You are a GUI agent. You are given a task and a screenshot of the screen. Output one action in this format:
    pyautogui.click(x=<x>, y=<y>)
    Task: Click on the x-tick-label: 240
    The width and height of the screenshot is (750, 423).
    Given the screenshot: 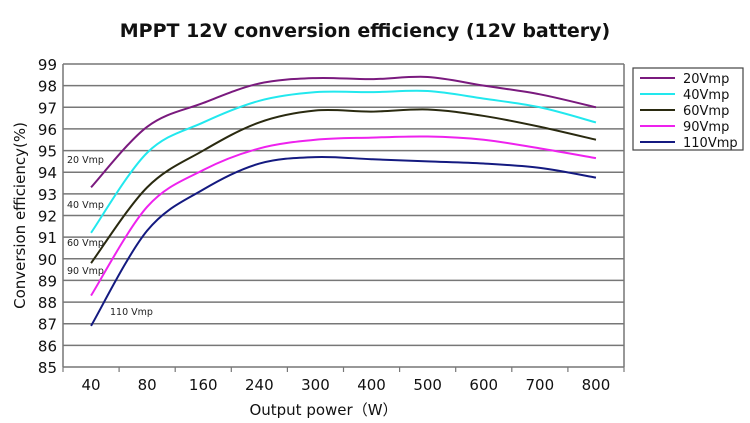 What is the action you would take?
    pyautogui.click(x=259, y=385)
    